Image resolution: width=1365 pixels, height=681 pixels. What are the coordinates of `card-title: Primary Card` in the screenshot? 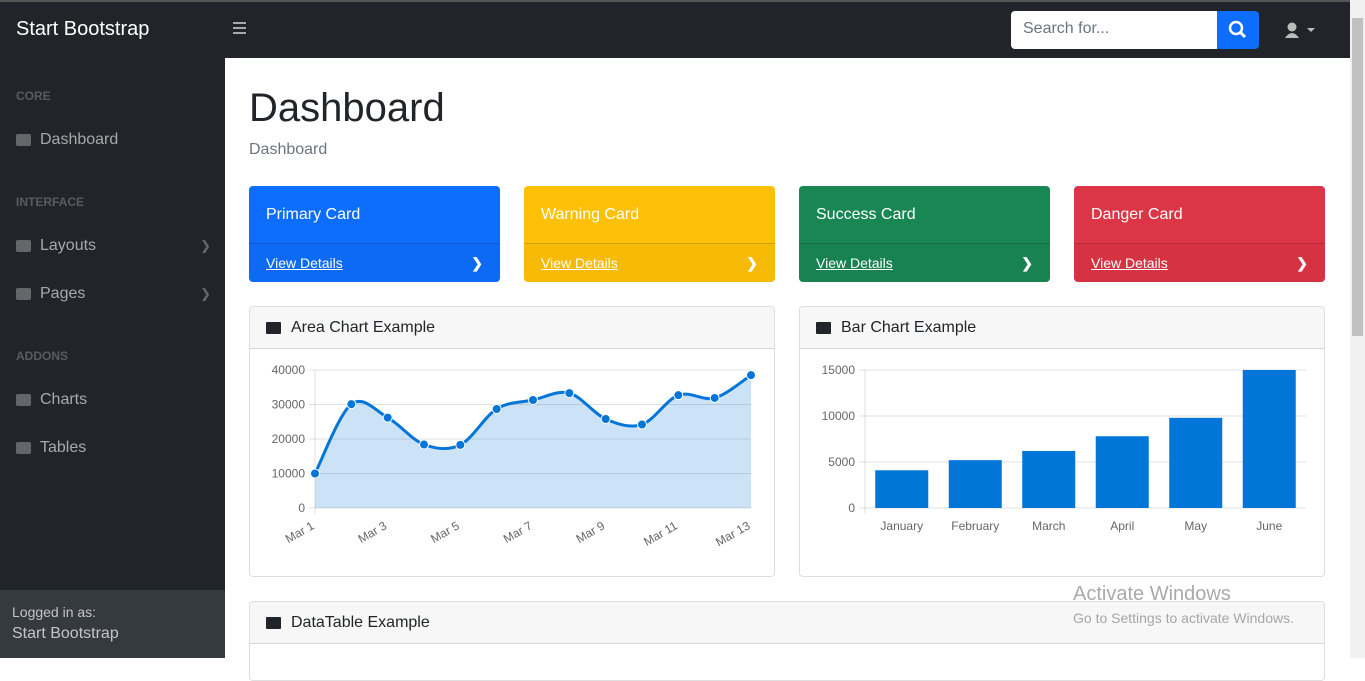 It's located at (313, 214).